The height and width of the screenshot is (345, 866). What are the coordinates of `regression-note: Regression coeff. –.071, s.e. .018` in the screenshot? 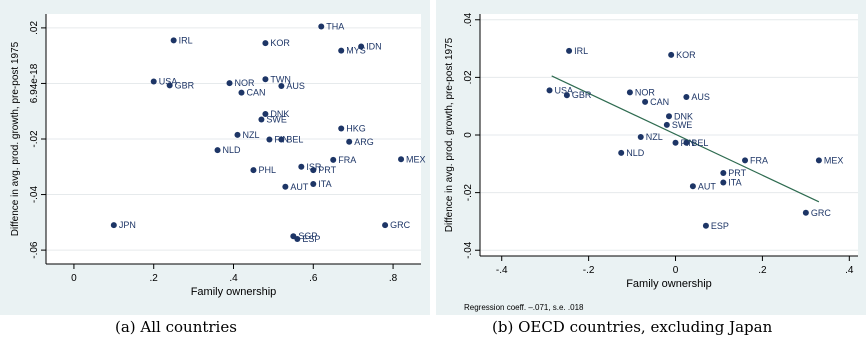 It's located at (524, 307).